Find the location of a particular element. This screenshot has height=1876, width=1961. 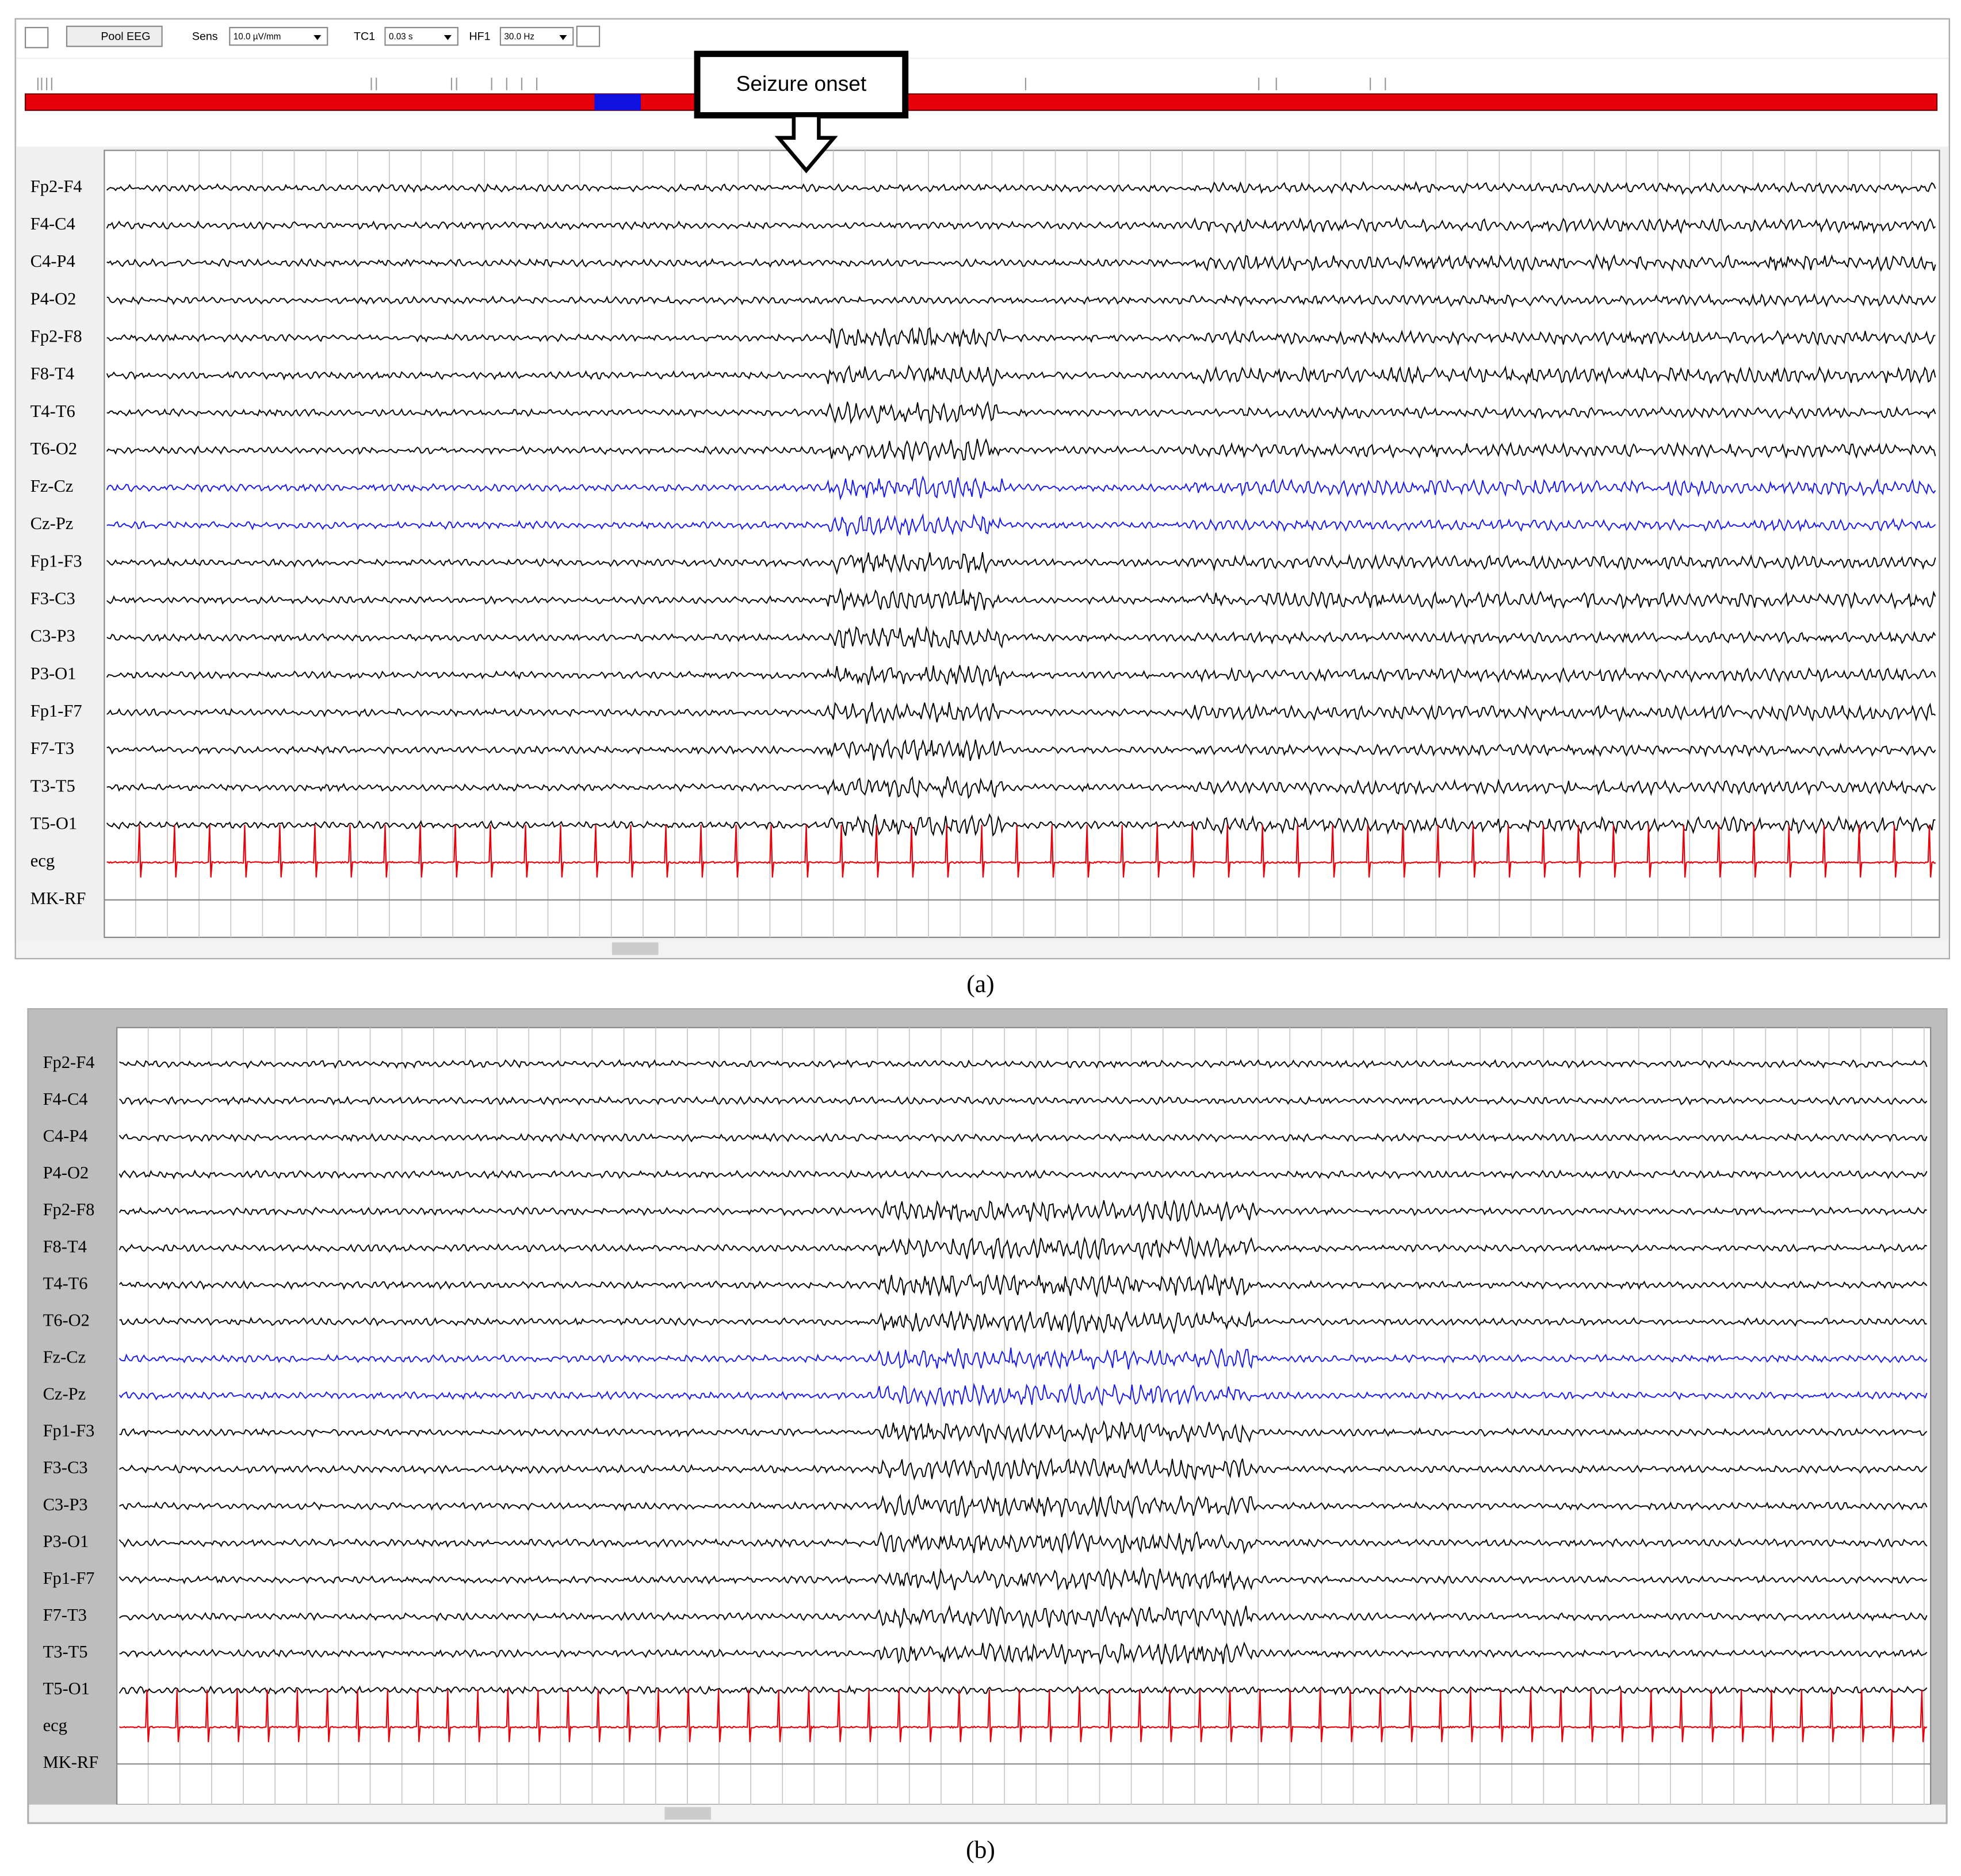

tc-value: 0.03 s is located at coordinates (401, 36).